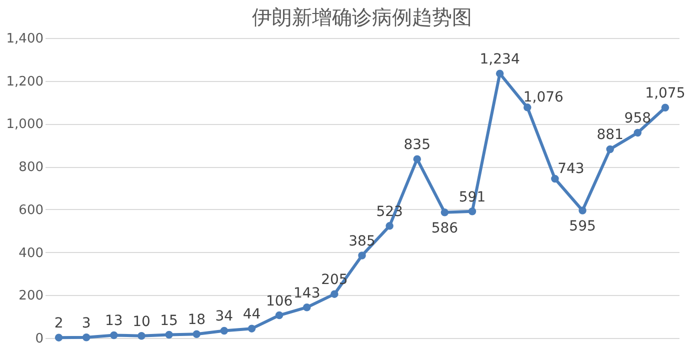 The width and height of the screenshot is (699, 350). Describe the element at coordinates (31, 296) in the screenshot. I see `y-tick-label: 200` at that location.